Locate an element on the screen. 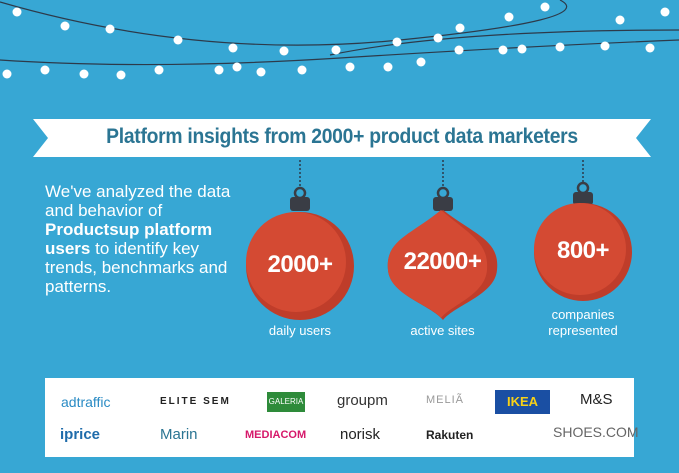 The height and width of the screenshot is (473, 679). stat-label: daily users is located at coordinates (300, 330).